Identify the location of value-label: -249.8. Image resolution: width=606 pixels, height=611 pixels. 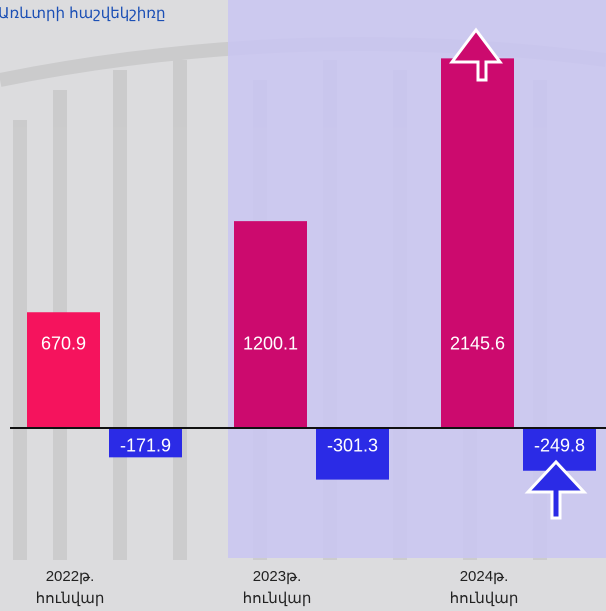
(559, 445).